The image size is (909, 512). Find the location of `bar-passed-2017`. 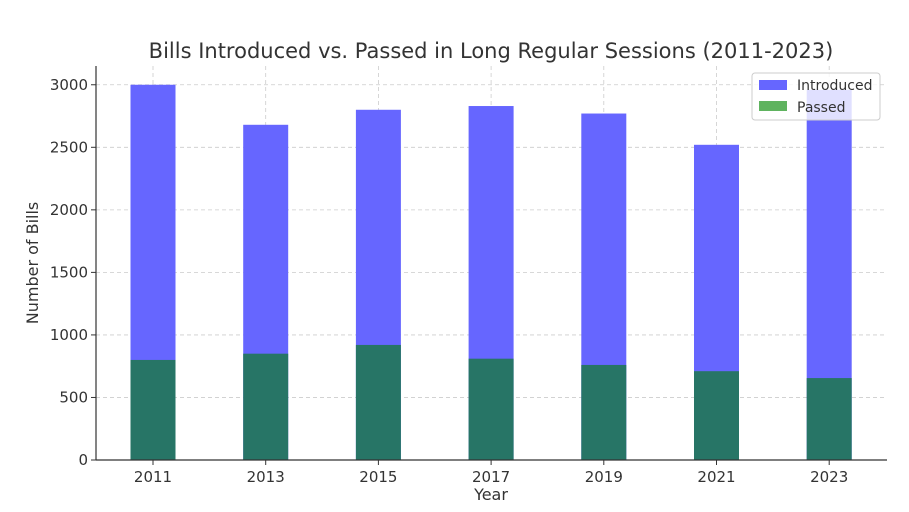

bar-passed-2017 is located at coordinates (491, 409).